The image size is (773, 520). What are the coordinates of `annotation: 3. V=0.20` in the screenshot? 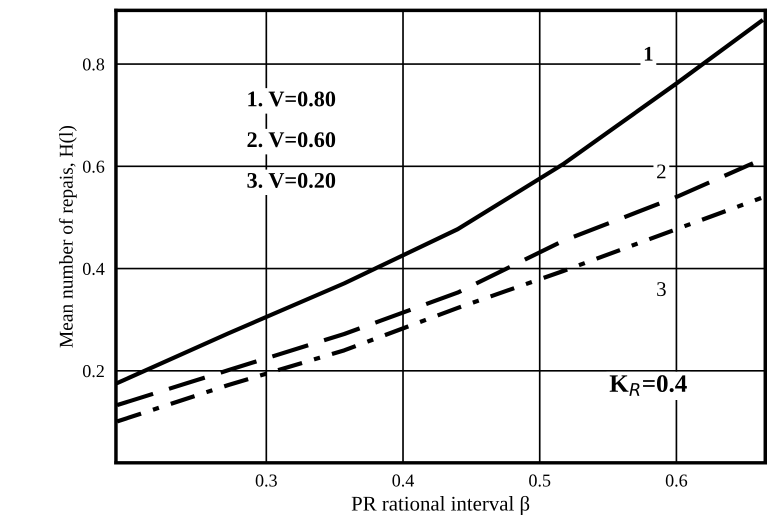 It's located at (291, 180).